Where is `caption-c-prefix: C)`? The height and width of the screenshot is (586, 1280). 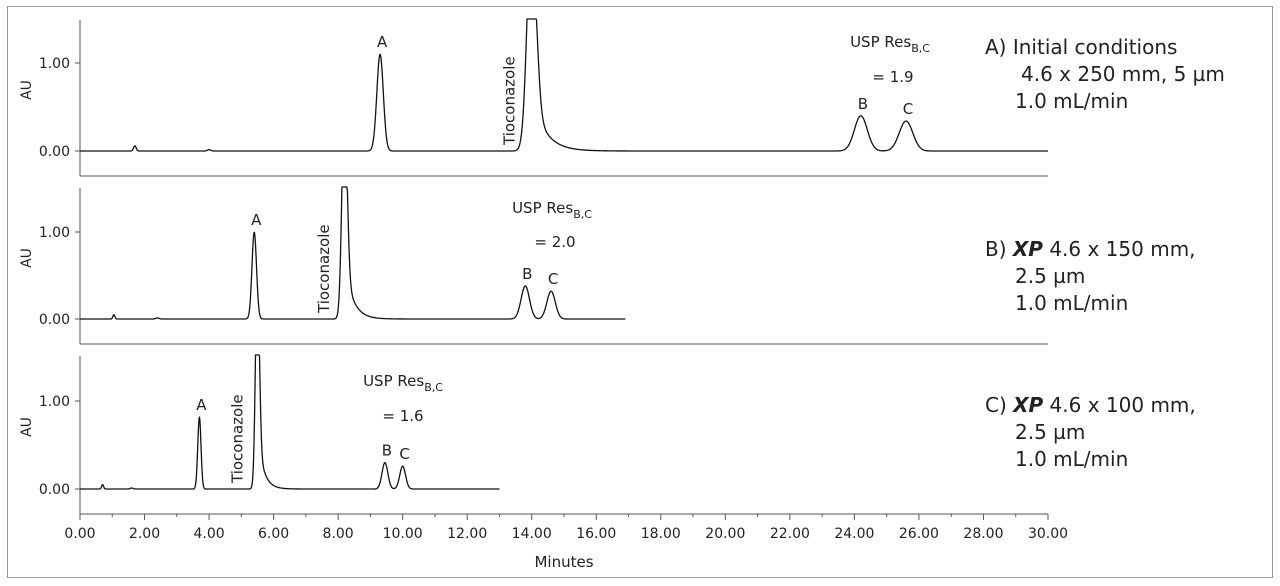
caption-c-prefix: C) is located at coordinates (999, 405).